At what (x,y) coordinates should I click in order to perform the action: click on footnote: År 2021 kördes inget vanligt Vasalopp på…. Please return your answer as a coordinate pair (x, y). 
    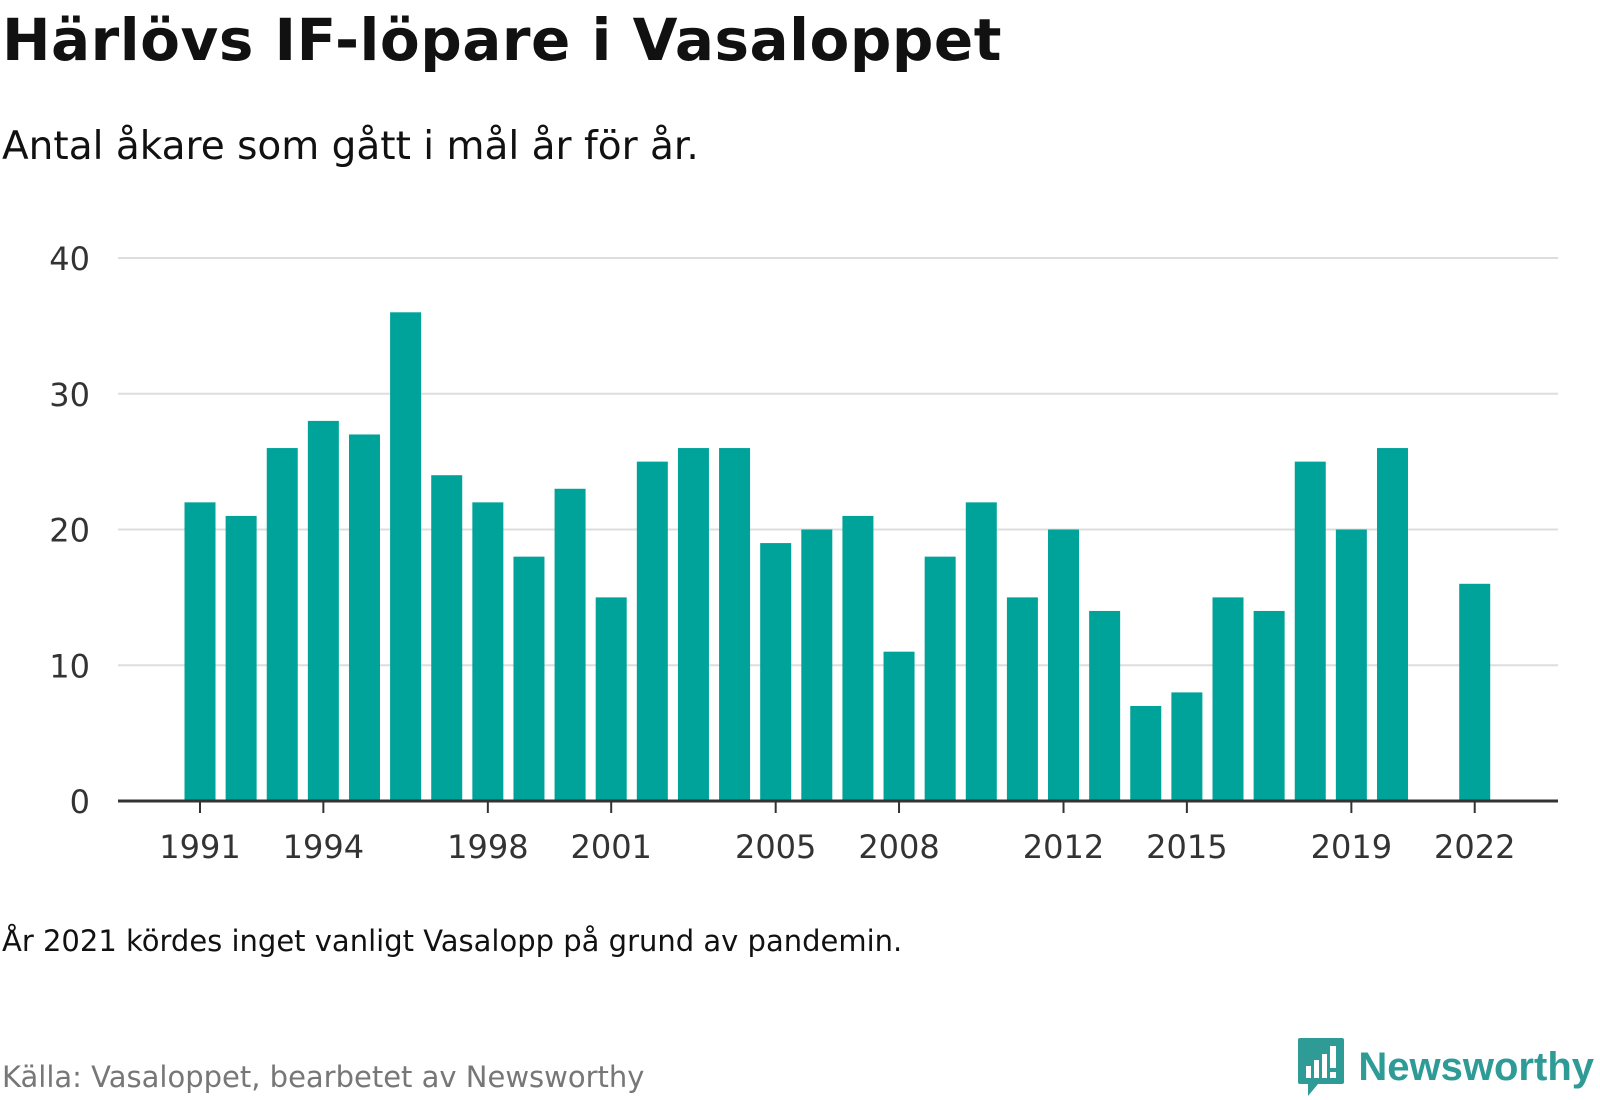
    Looking at the image, I should click on (452, 941).